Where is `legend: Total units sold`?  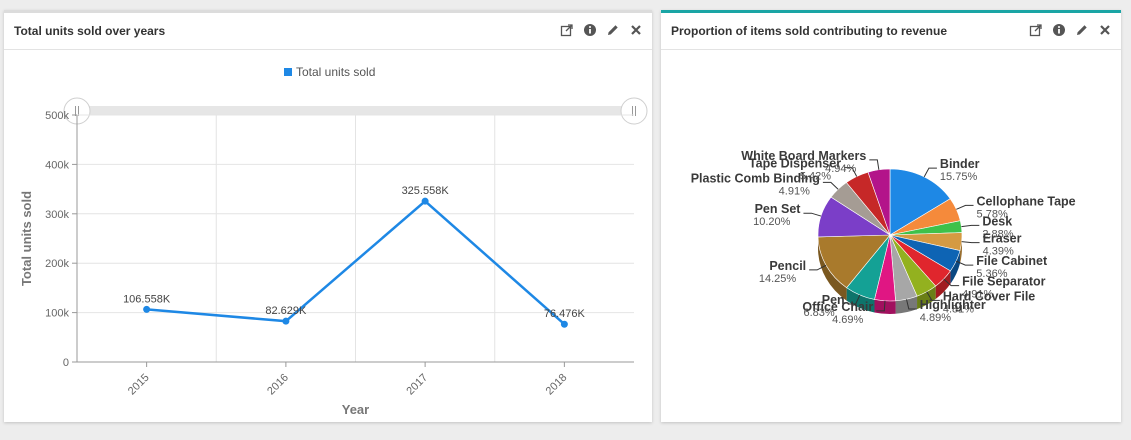 legend: Total units sold is located at coordinates (329, 72).